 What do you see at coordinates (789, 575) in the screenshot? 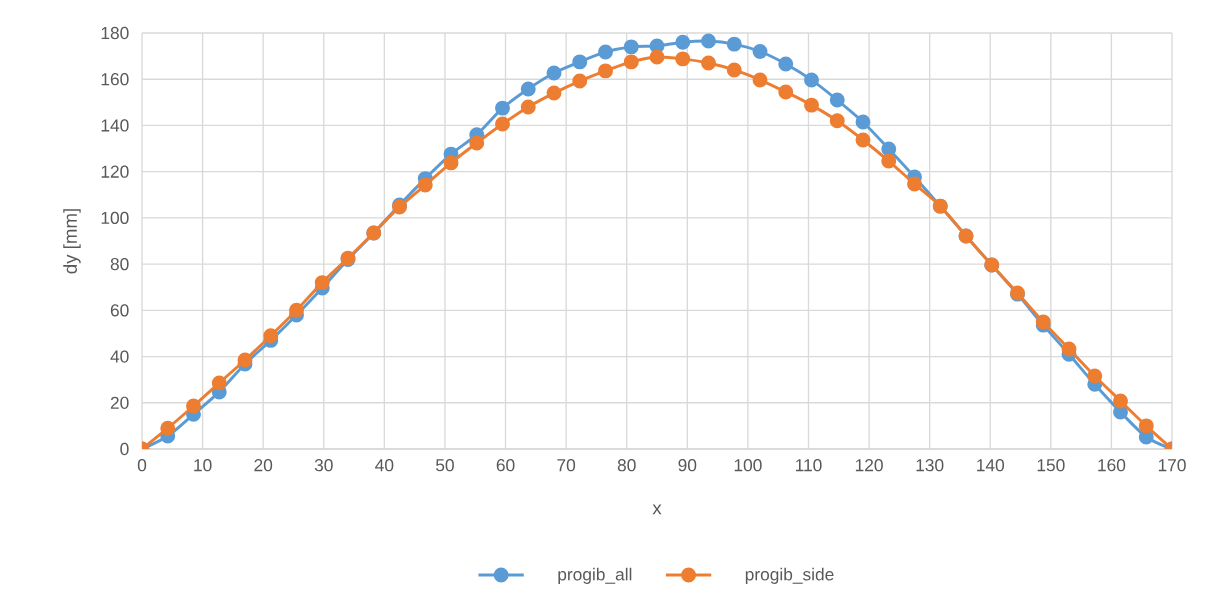
I see `legend-label: progib_side` at bounding box center [789, 575].